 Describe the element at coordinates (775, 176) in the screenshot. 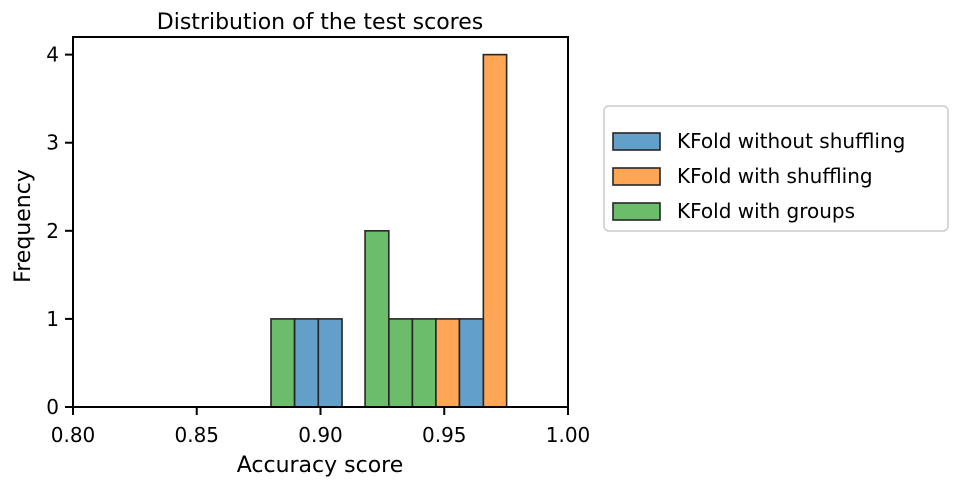

I see `legend-label: KFold with shuffling` at that location.